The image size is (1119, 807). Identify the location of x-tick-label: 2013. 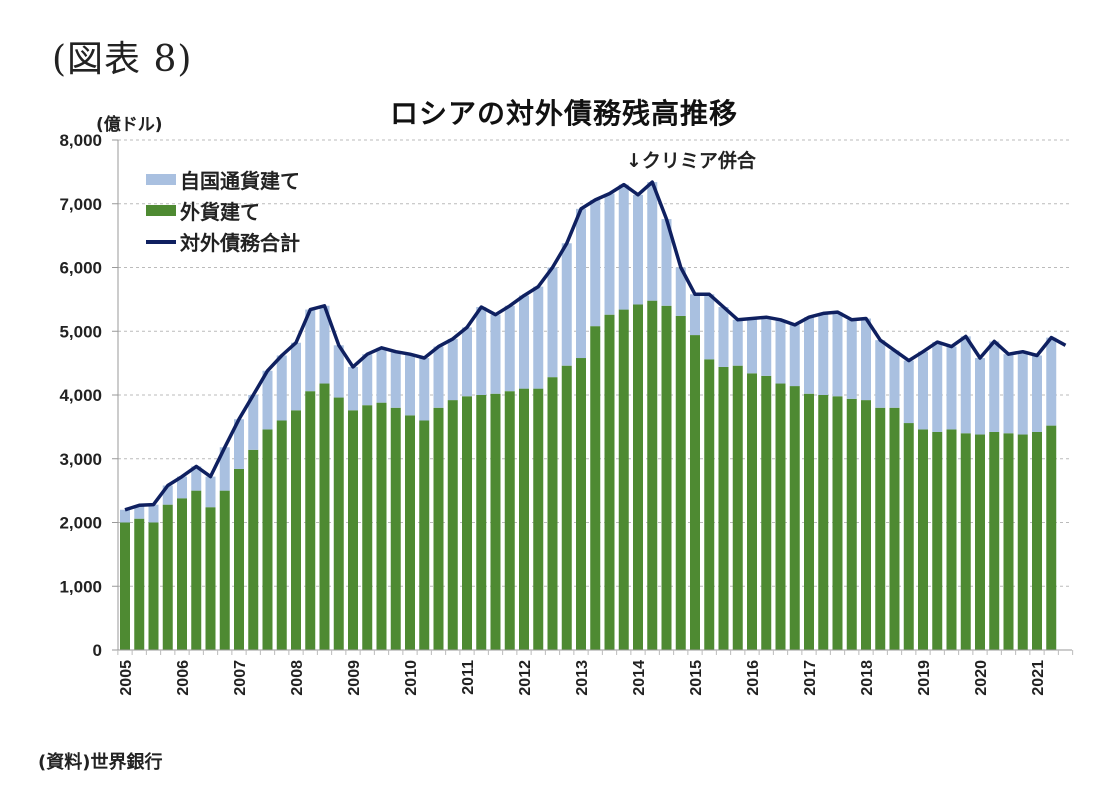
(582, 678).